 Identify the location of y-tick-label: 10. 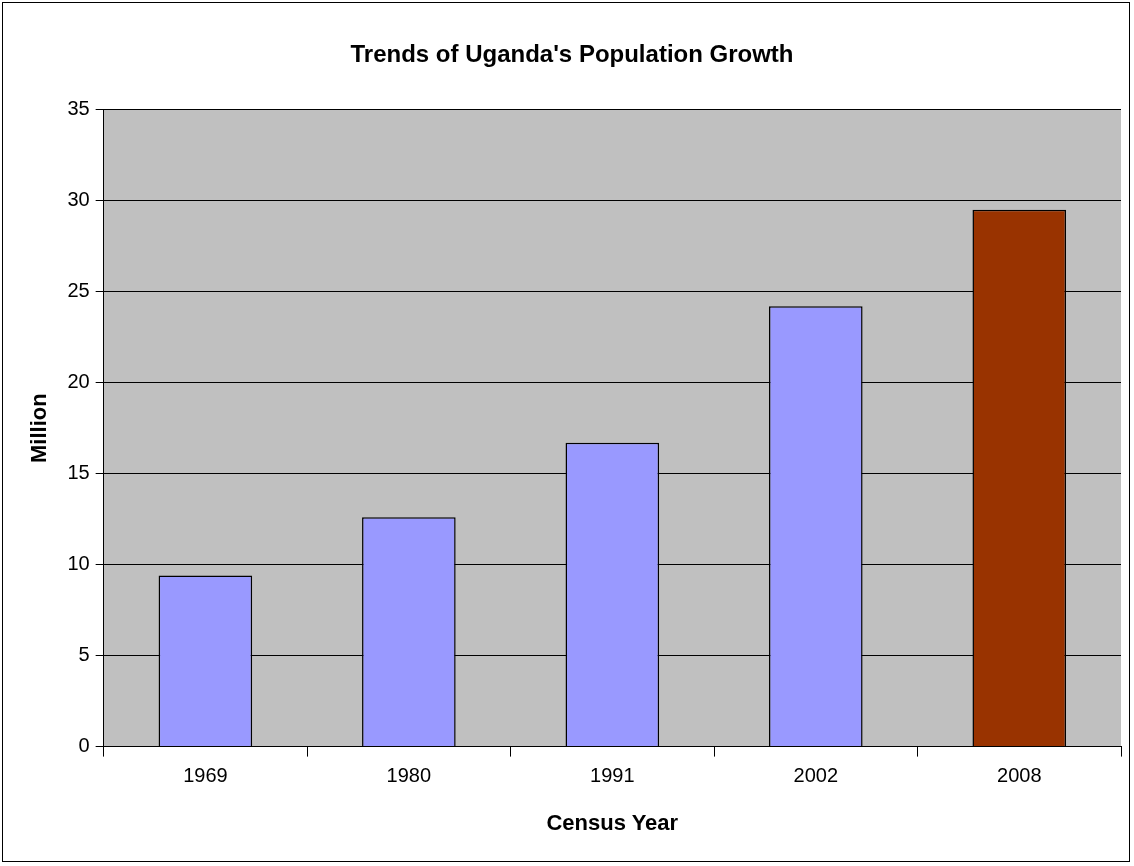
(78, 563).